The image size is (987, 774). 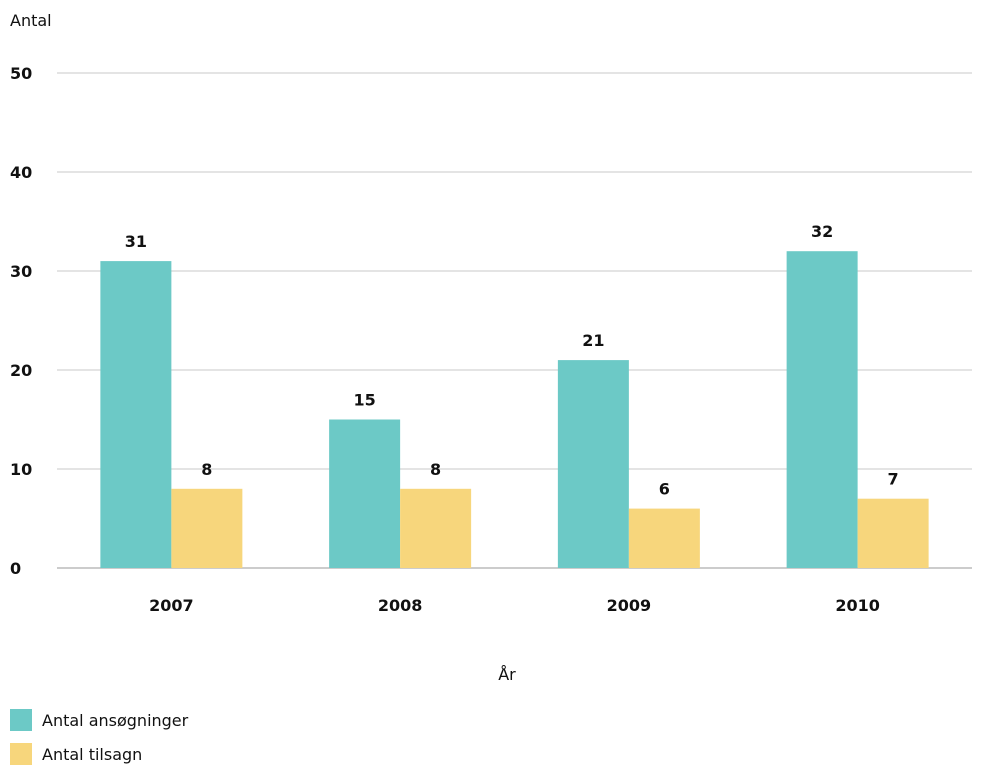 What do you see at coordinates (31, 20) in the screenshot?
I see `y-axis-title: Antal` at bounding box center [31, 20].